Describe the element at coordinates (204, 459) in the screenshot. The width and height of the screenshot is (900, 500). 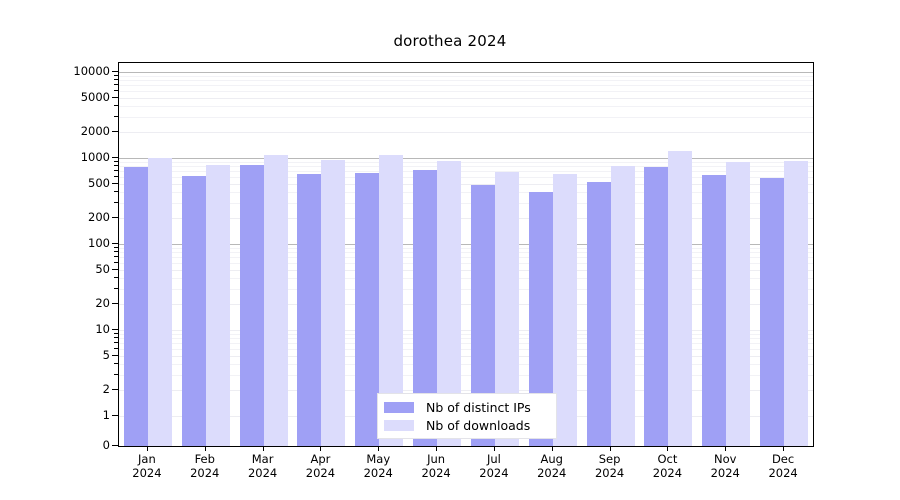
I see `x-axis-tick-month: Feb` at that location.